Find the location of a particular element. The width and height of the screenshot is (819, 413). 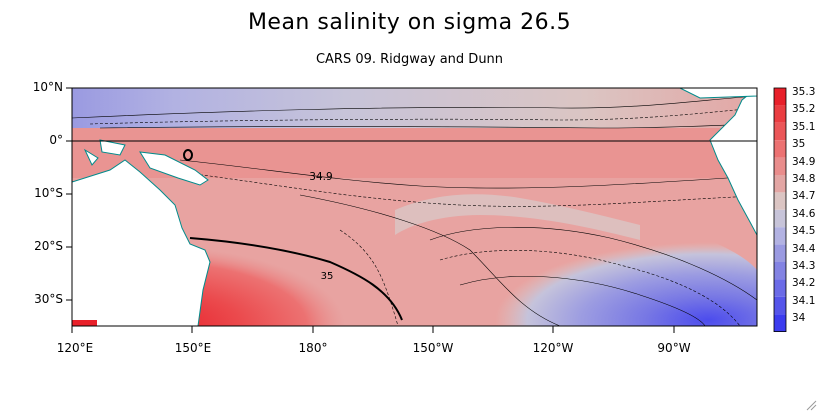

lat-label-20s: 20°S is located at coordinates (48, 246).